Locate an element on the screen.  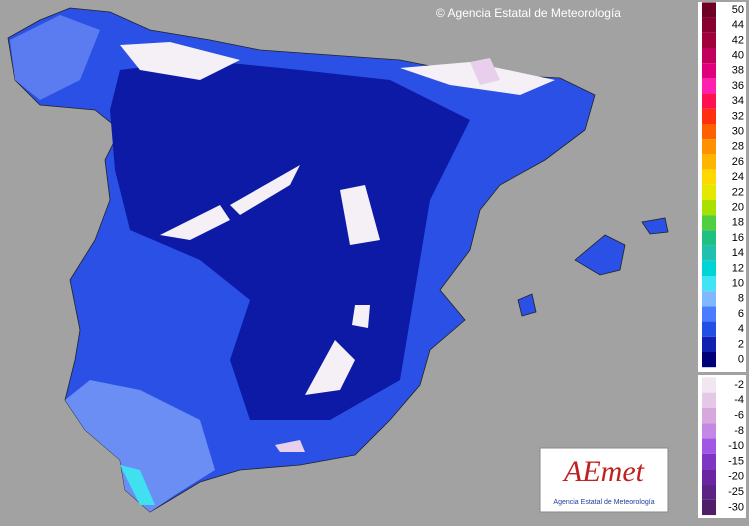
legend-label: -20 is located at coordinates (736, 477).